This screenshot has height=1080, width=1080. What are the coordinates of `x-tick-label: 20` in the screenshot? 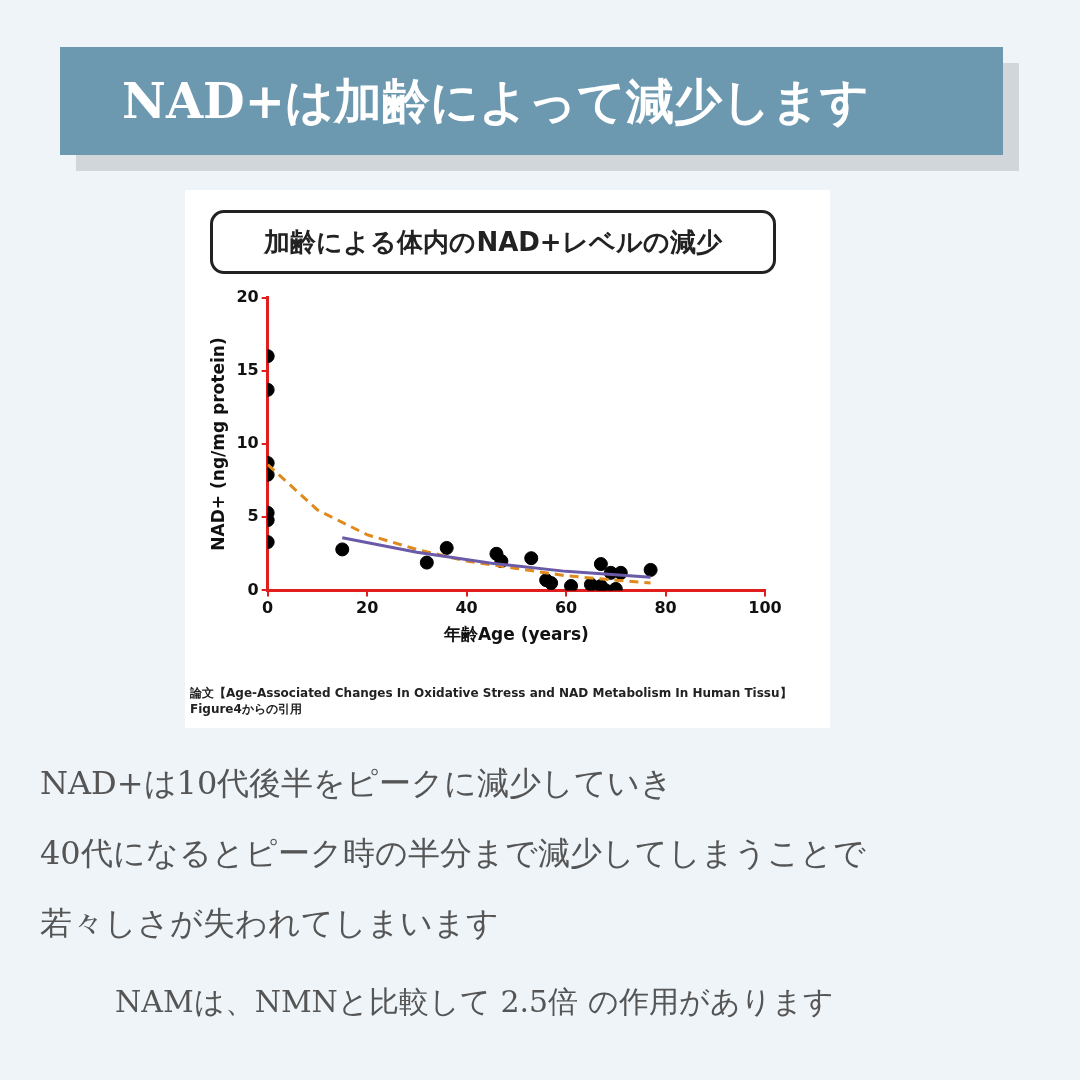 It's located at (367, 608).